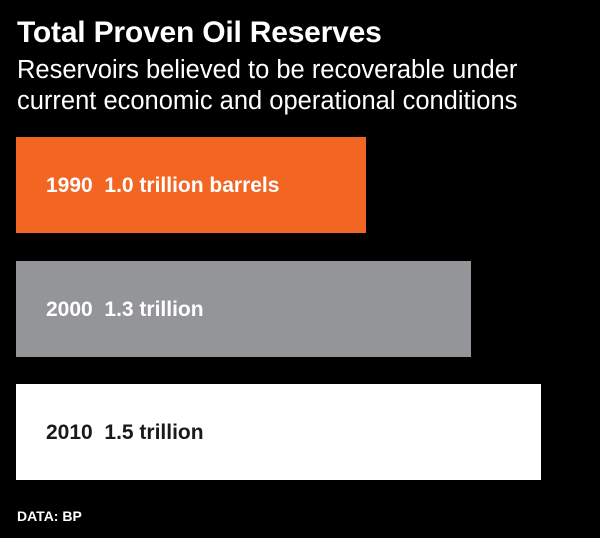  What do you see at coordinates (49, 516) in the screenshot?
I see `source-note: DATA: BP` at bounding box center [49, 516].